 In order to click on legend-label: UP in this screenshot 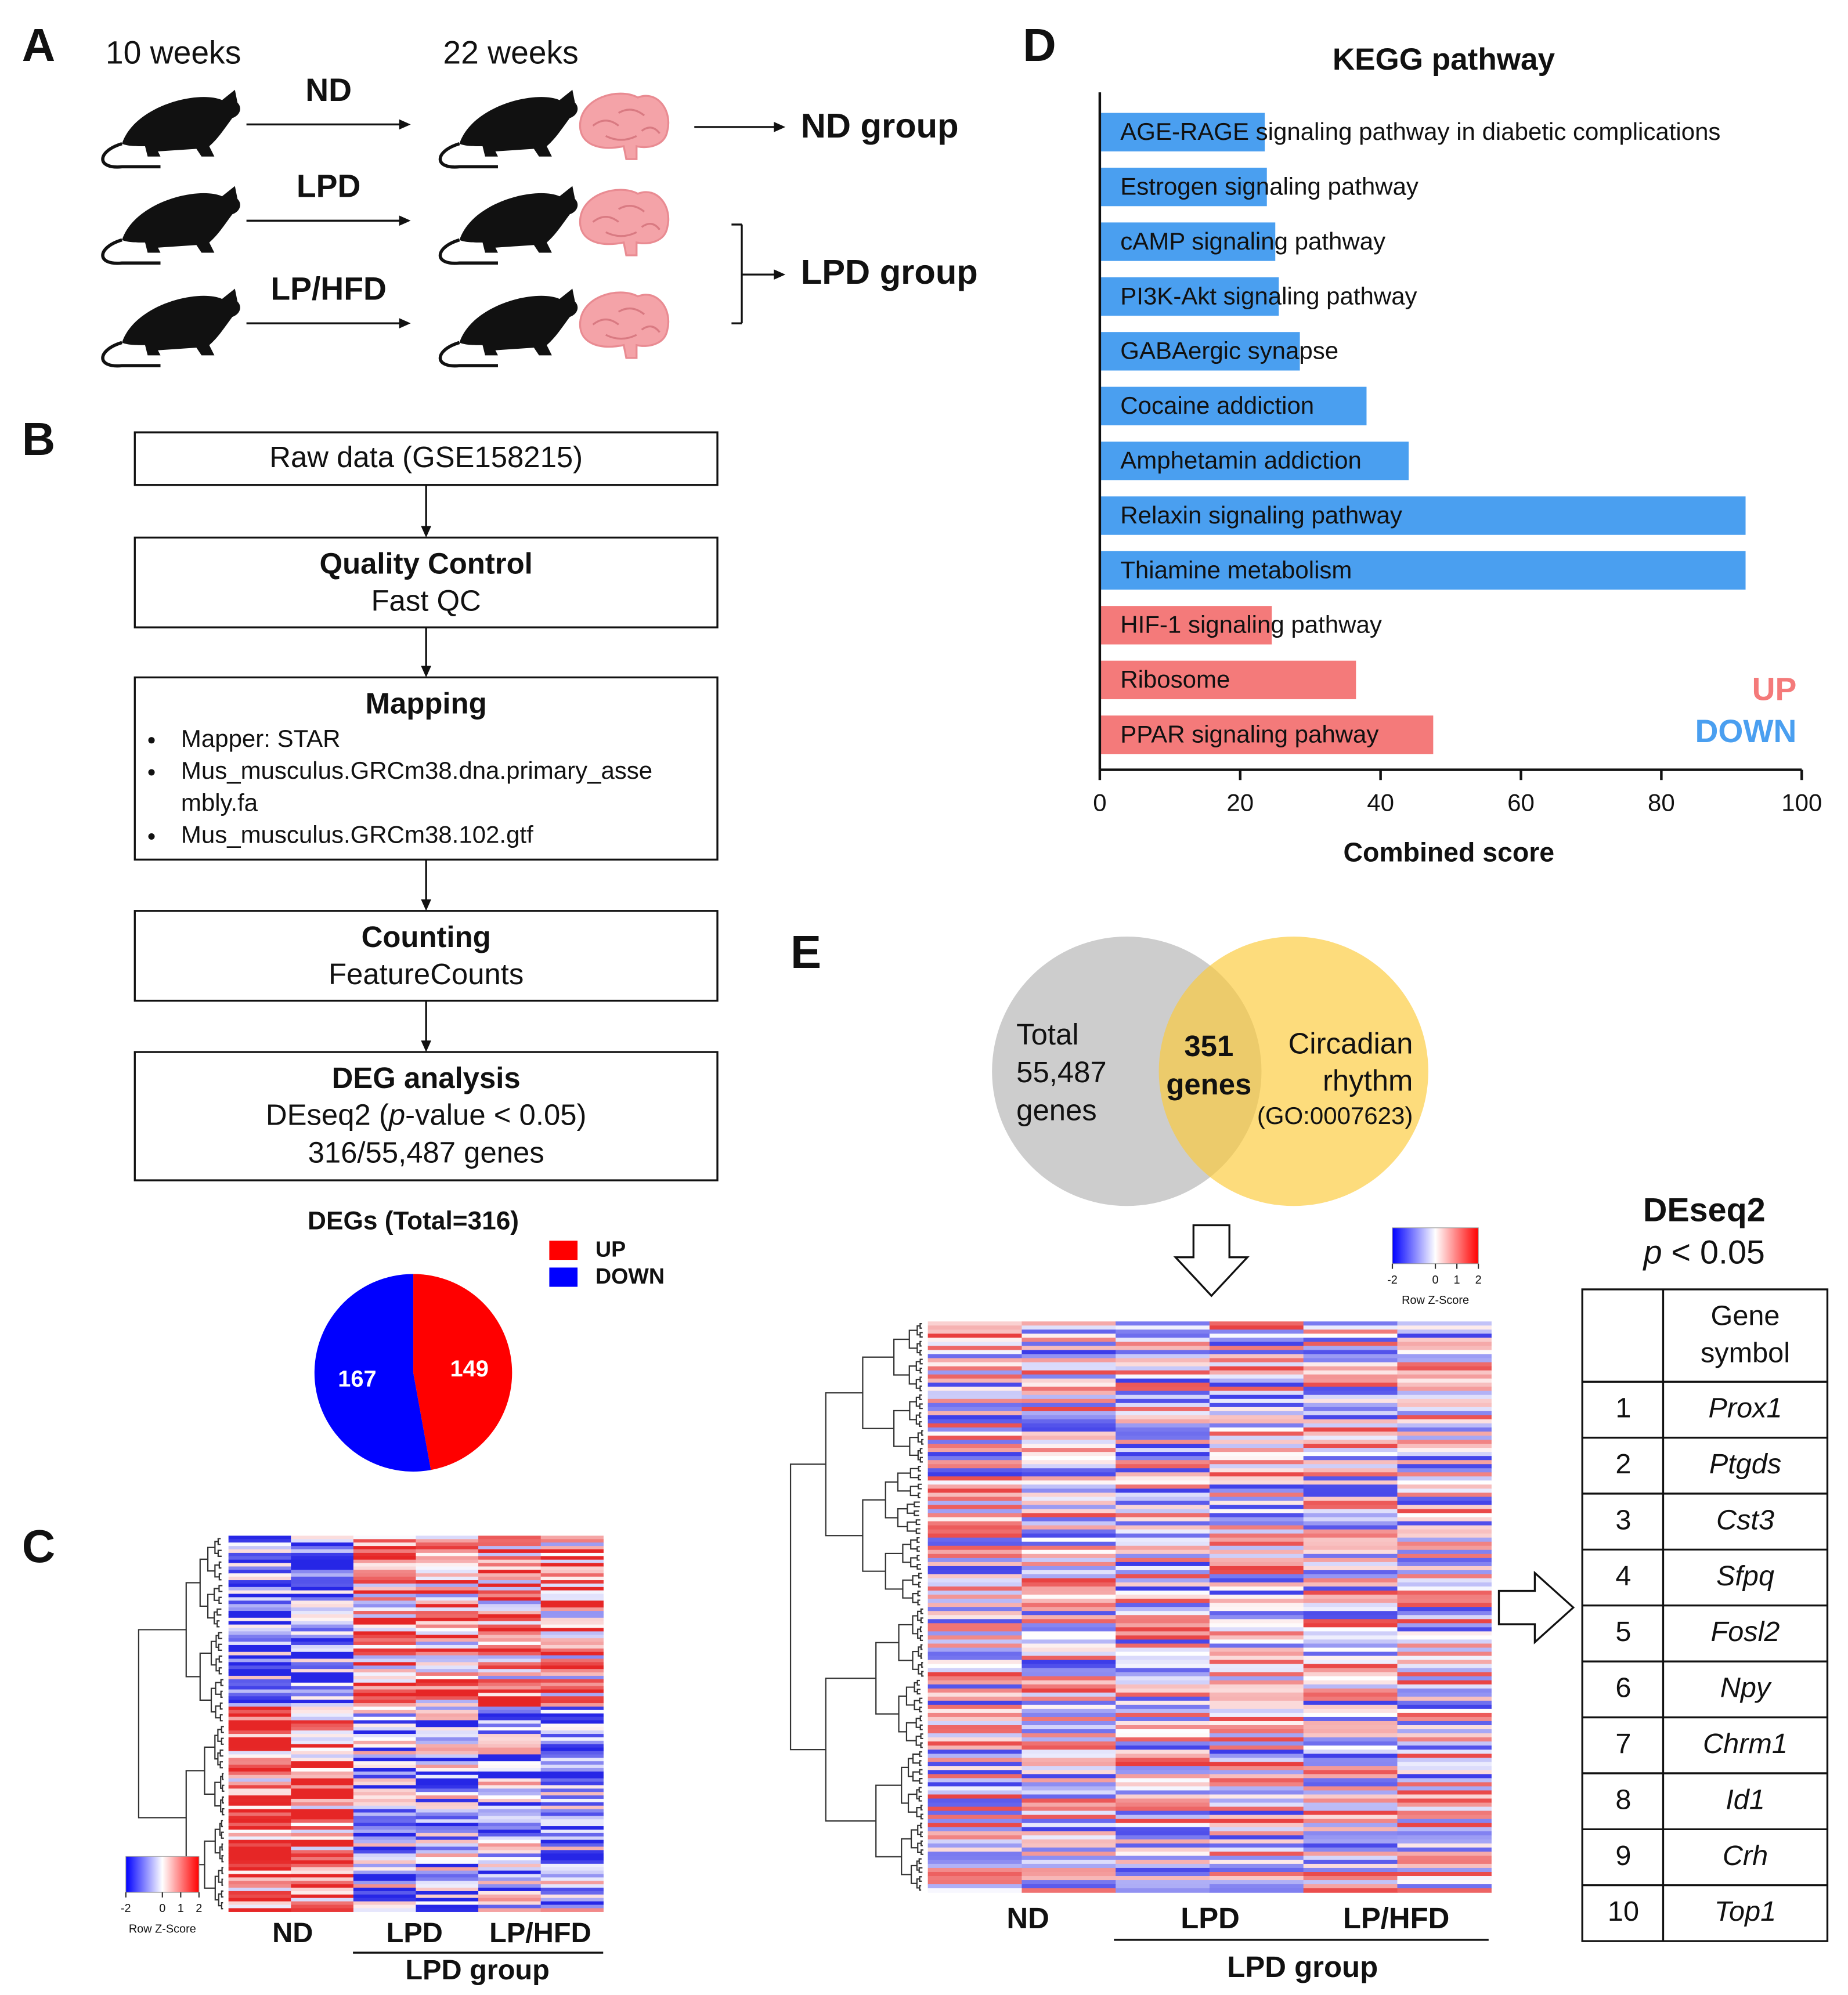, I will do `click(610, 1249)`.